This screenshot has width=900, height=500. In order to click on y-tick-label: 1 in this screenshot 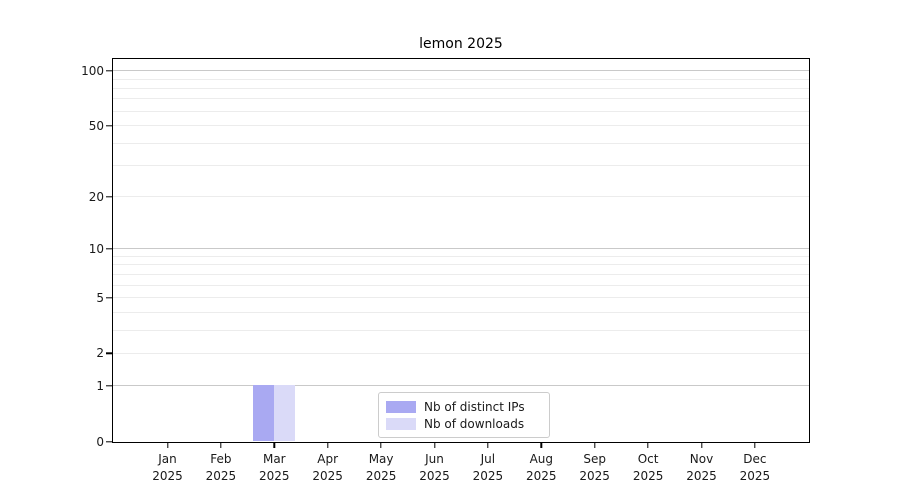, I will do `click(100, 385)`.